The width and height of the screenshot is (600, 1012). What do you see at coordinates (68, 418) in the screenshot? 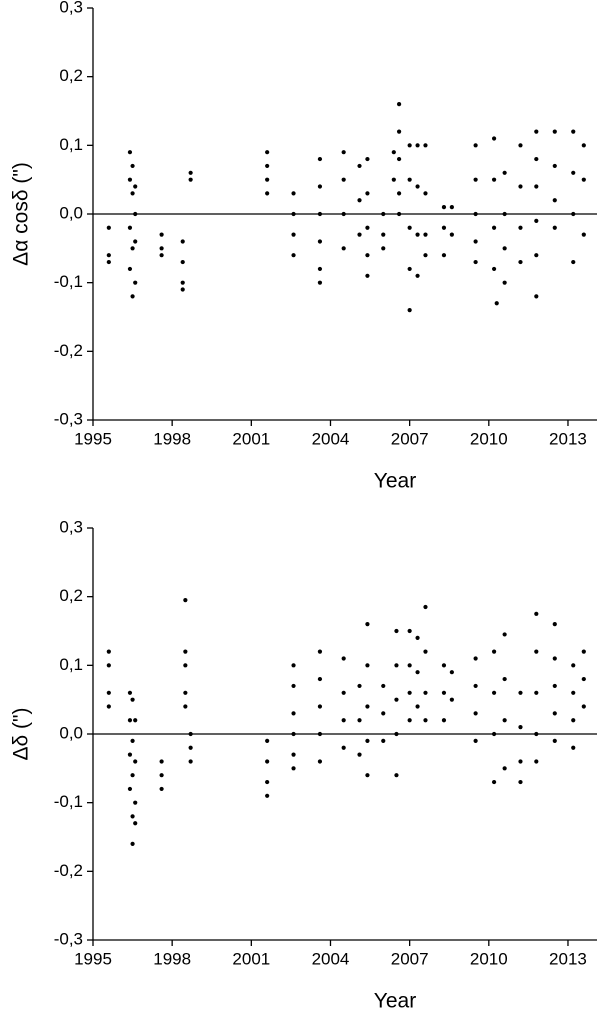
I see `y-tick-label: -0,3` at bounding box center [68, 418].